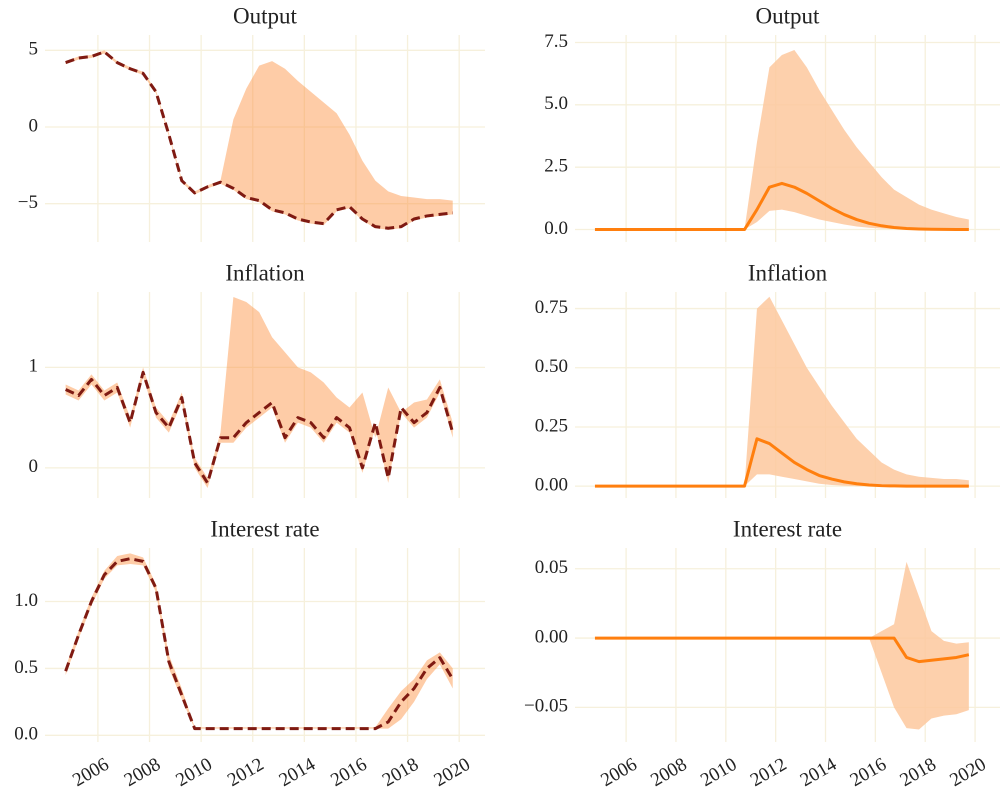  What do you see at coordinates (551, 425) in the screenshot?
I see `y-tick-label: 0.25` at bounding box center [551, 425].